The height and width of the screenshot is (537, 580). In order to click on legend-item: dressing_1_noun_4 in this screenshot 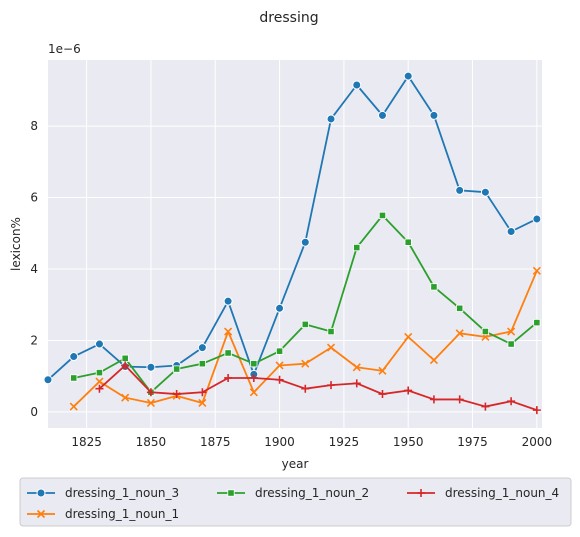, I will do `click(483, 493)`.